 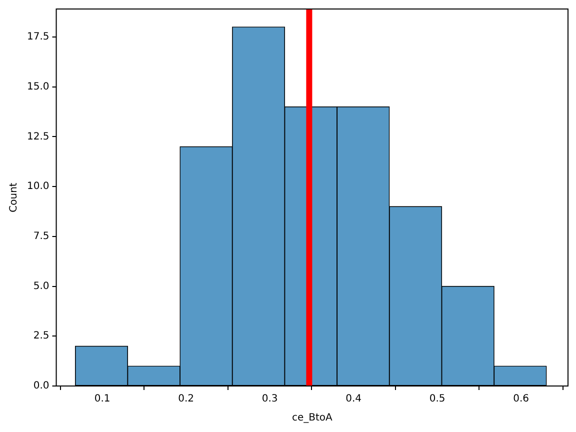 I want to click on y-tick-label: 5.0, so click(x=41, y=286).